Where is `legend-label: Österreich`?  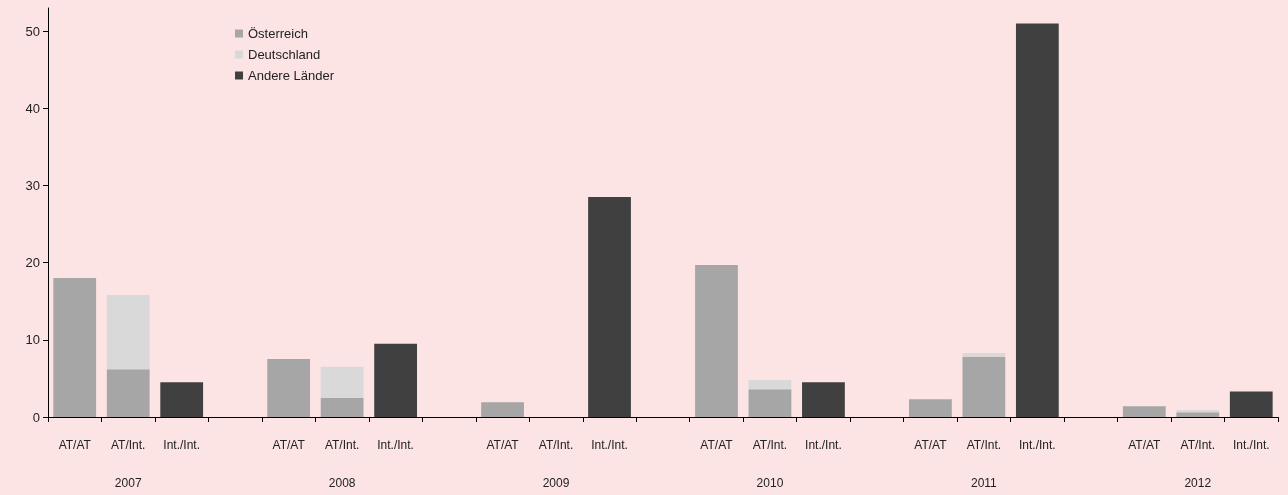
legend-label: Österreich is located at coordinates (278, 33).